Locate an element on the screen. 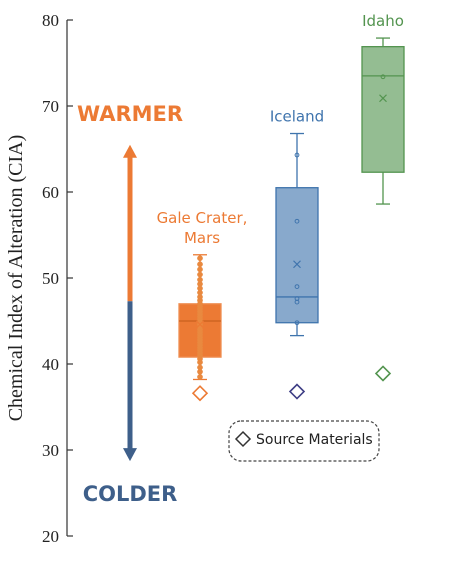  y-axis-ticks: 20 30 40 50 60 70 80 is located at coordinates (57, 278).